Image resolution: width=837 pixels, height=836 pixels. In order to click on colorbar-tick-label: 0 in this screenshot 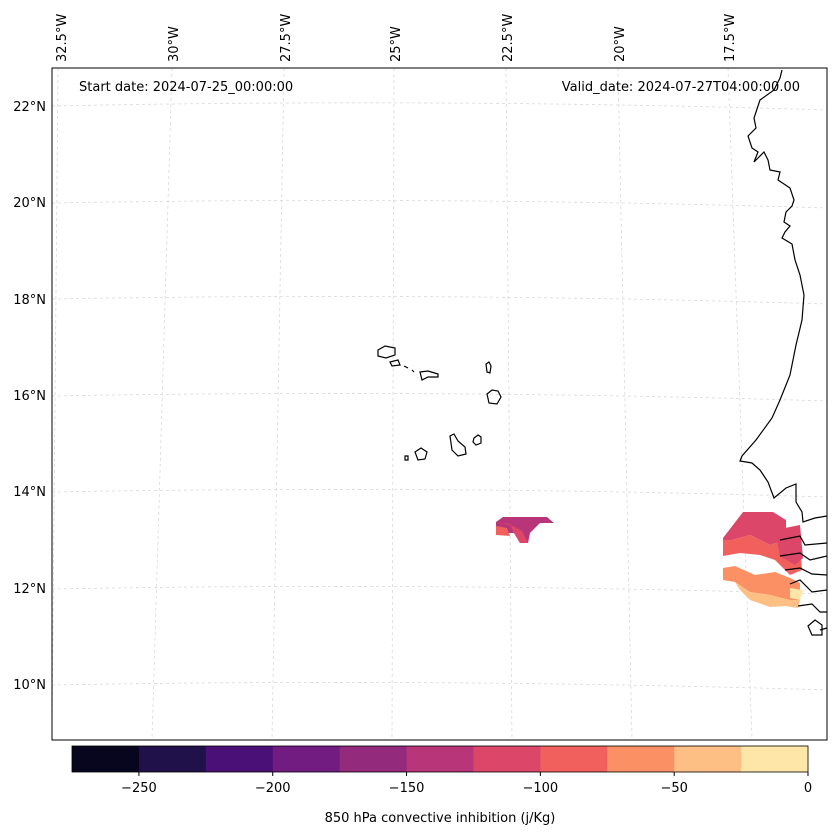, I will do `click(808, 788)`.